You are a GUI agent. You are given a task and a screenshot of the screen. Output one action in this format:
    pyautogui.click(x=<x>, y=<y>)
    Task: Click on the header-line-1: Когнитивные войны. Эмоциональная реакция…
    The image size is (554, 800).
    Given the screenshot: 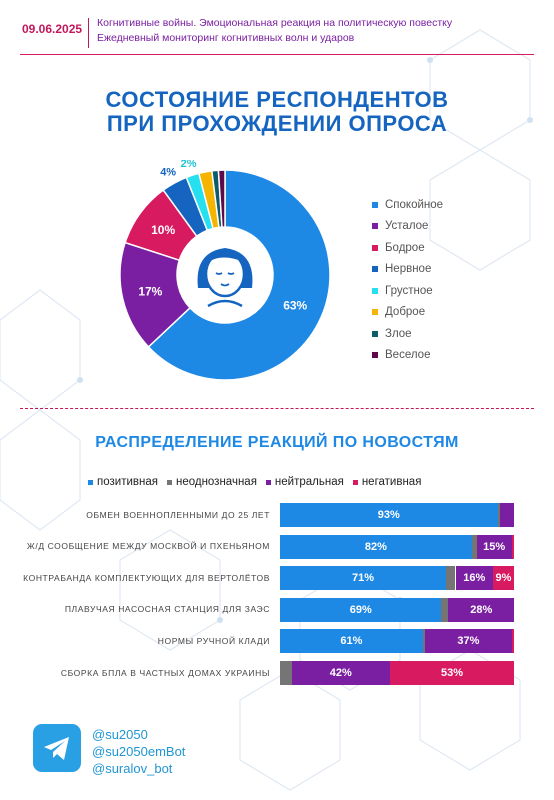 What is the action you would take?
    pyautogui.click(x=275, y=23)
    